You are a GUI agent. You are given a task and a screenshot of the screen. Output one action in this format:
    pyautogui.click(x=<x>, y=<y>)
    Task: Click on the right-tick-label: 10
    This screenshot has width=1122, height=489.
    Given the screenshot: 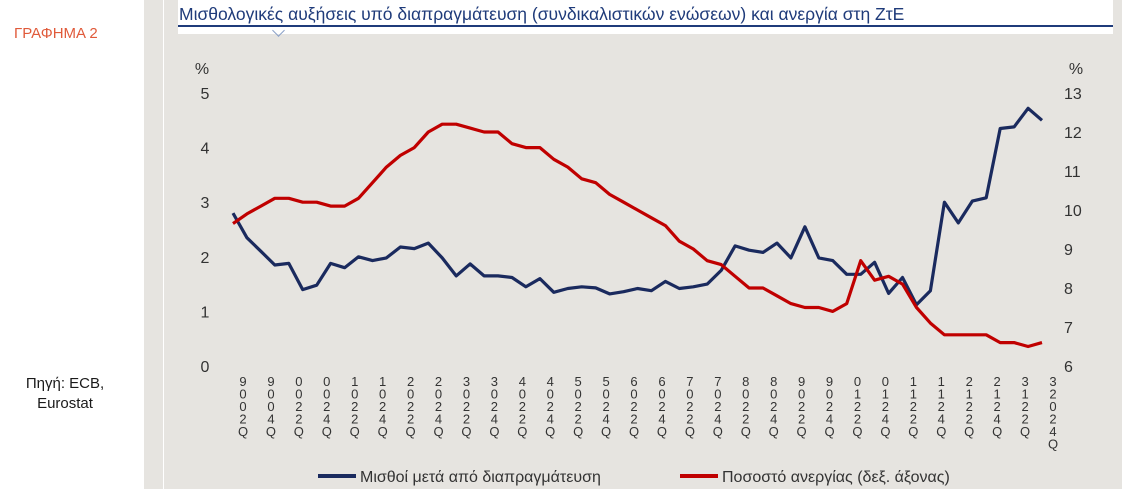 What is the action you would take?
    pyautogui.click(x=1073, y=211)
    